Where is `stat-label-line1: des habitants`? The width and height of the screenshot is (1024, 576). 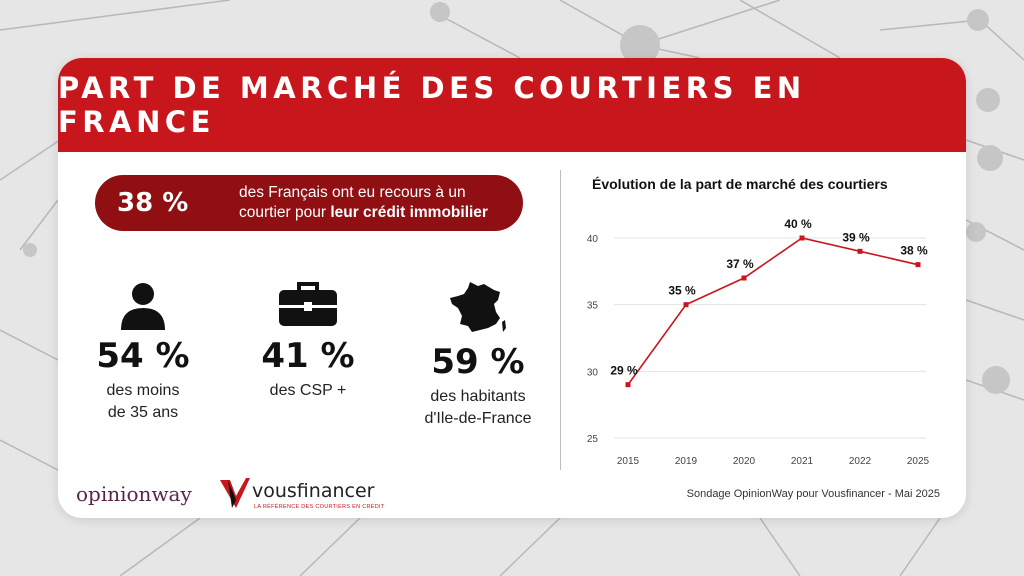 stat-label-line1: des habitants is located at coordinates (478, 396).